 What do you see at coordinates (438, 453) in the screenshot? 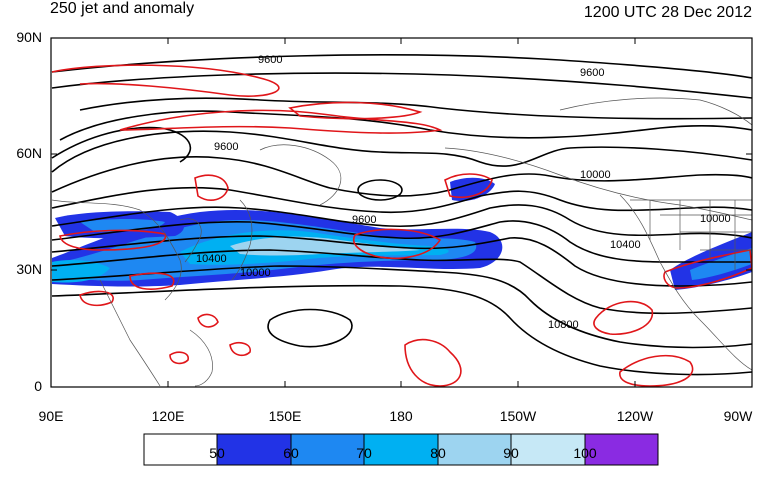
I see `colorbar-label: 80` at bounding box center [438, 453].